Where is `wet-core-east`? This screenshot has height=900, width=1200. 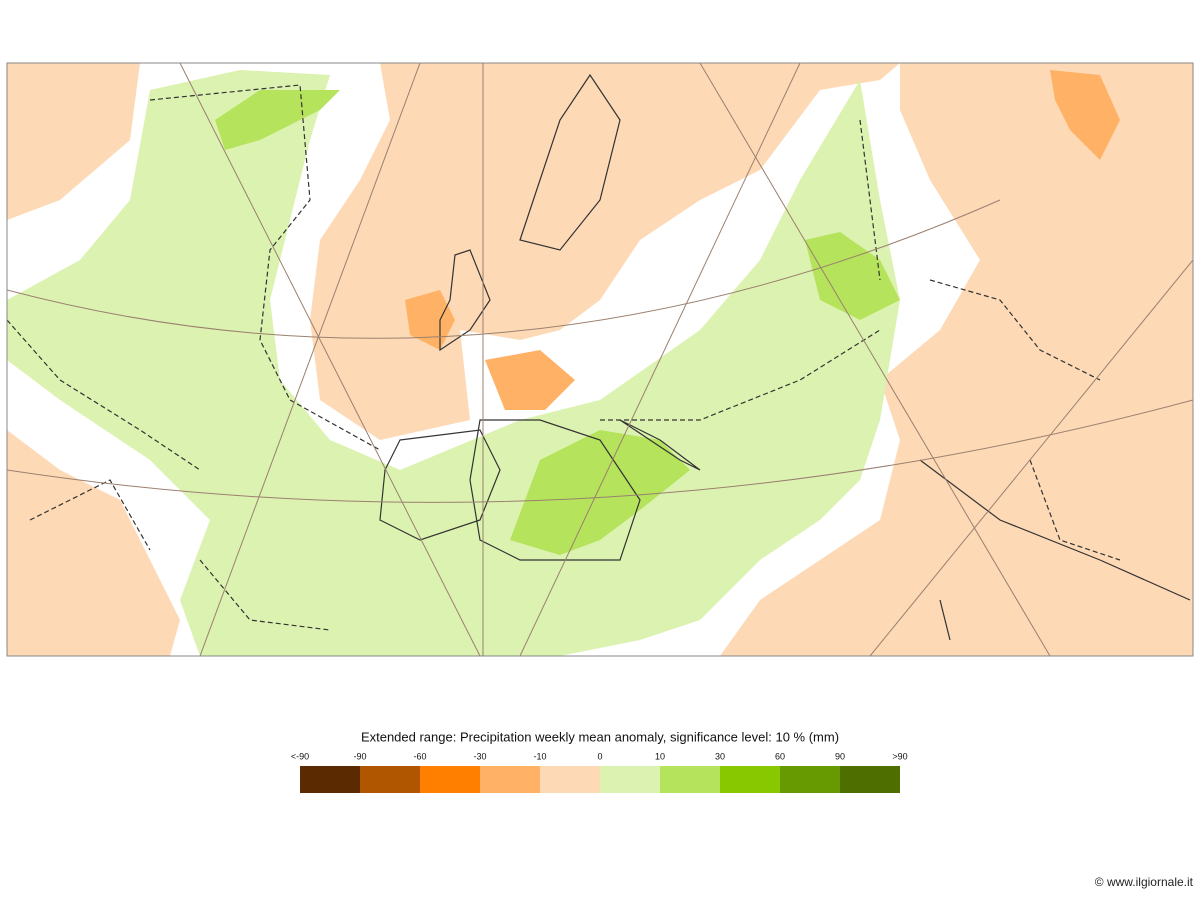 wet-core-east is located at coordinates (852, 276).